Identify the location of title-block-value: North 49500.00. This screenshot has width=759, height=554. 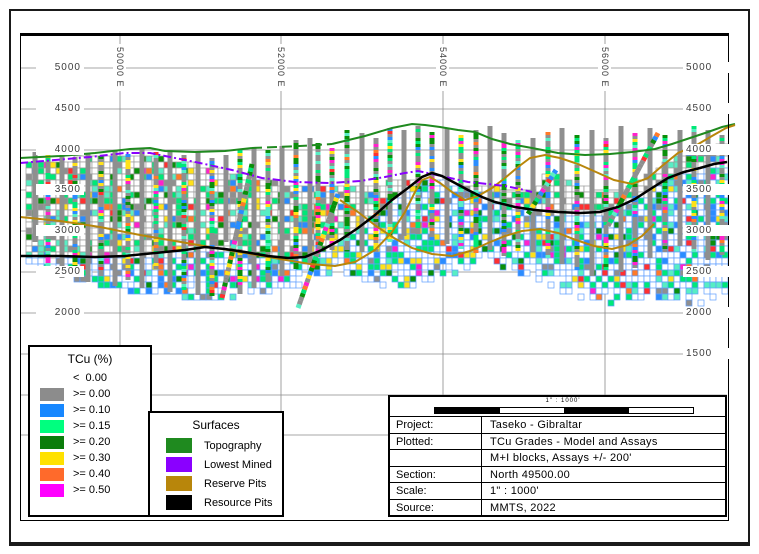
(530, 474).